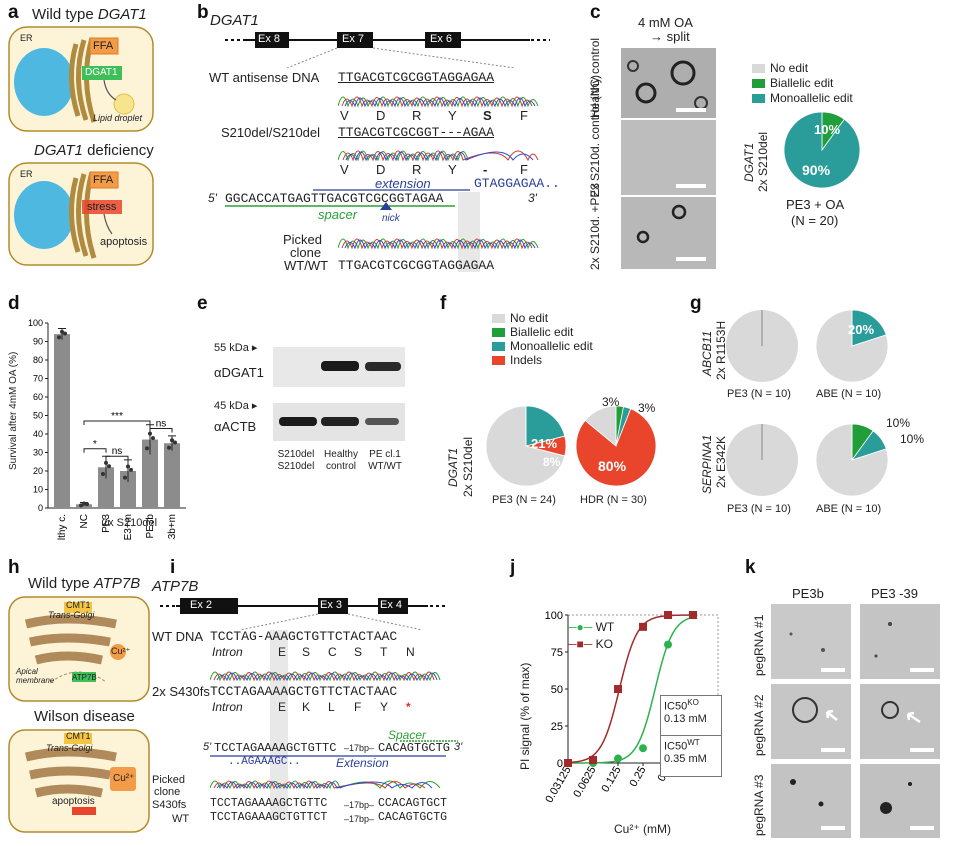 Image resolution: width=953 pixels, height=846 pixels. What do you see at coordinates (359, 748) in the screenshot?
I see `i-bp17-a: –17bp–` at bounding box center [359, 748].